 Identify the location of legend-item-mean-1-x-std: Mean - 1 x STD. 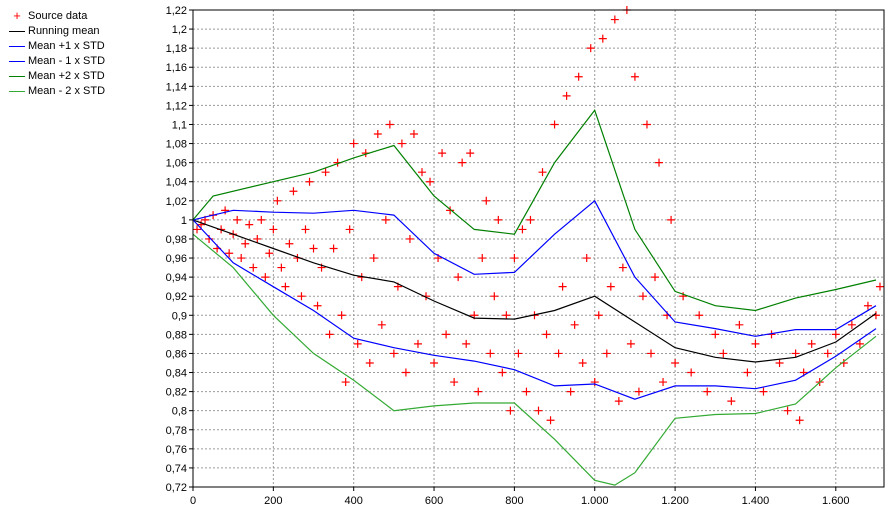
(55, 61).